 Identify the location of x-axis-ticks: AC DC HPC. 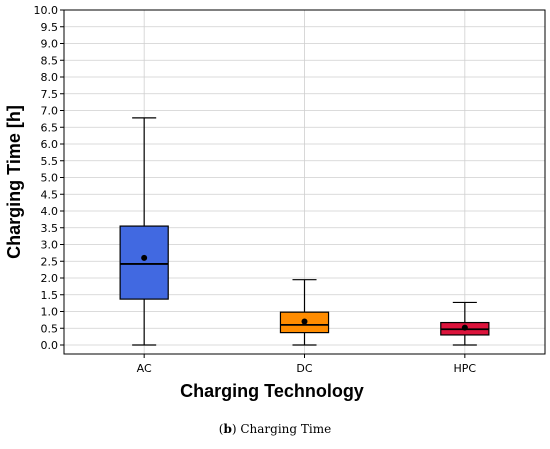
(307, 364).